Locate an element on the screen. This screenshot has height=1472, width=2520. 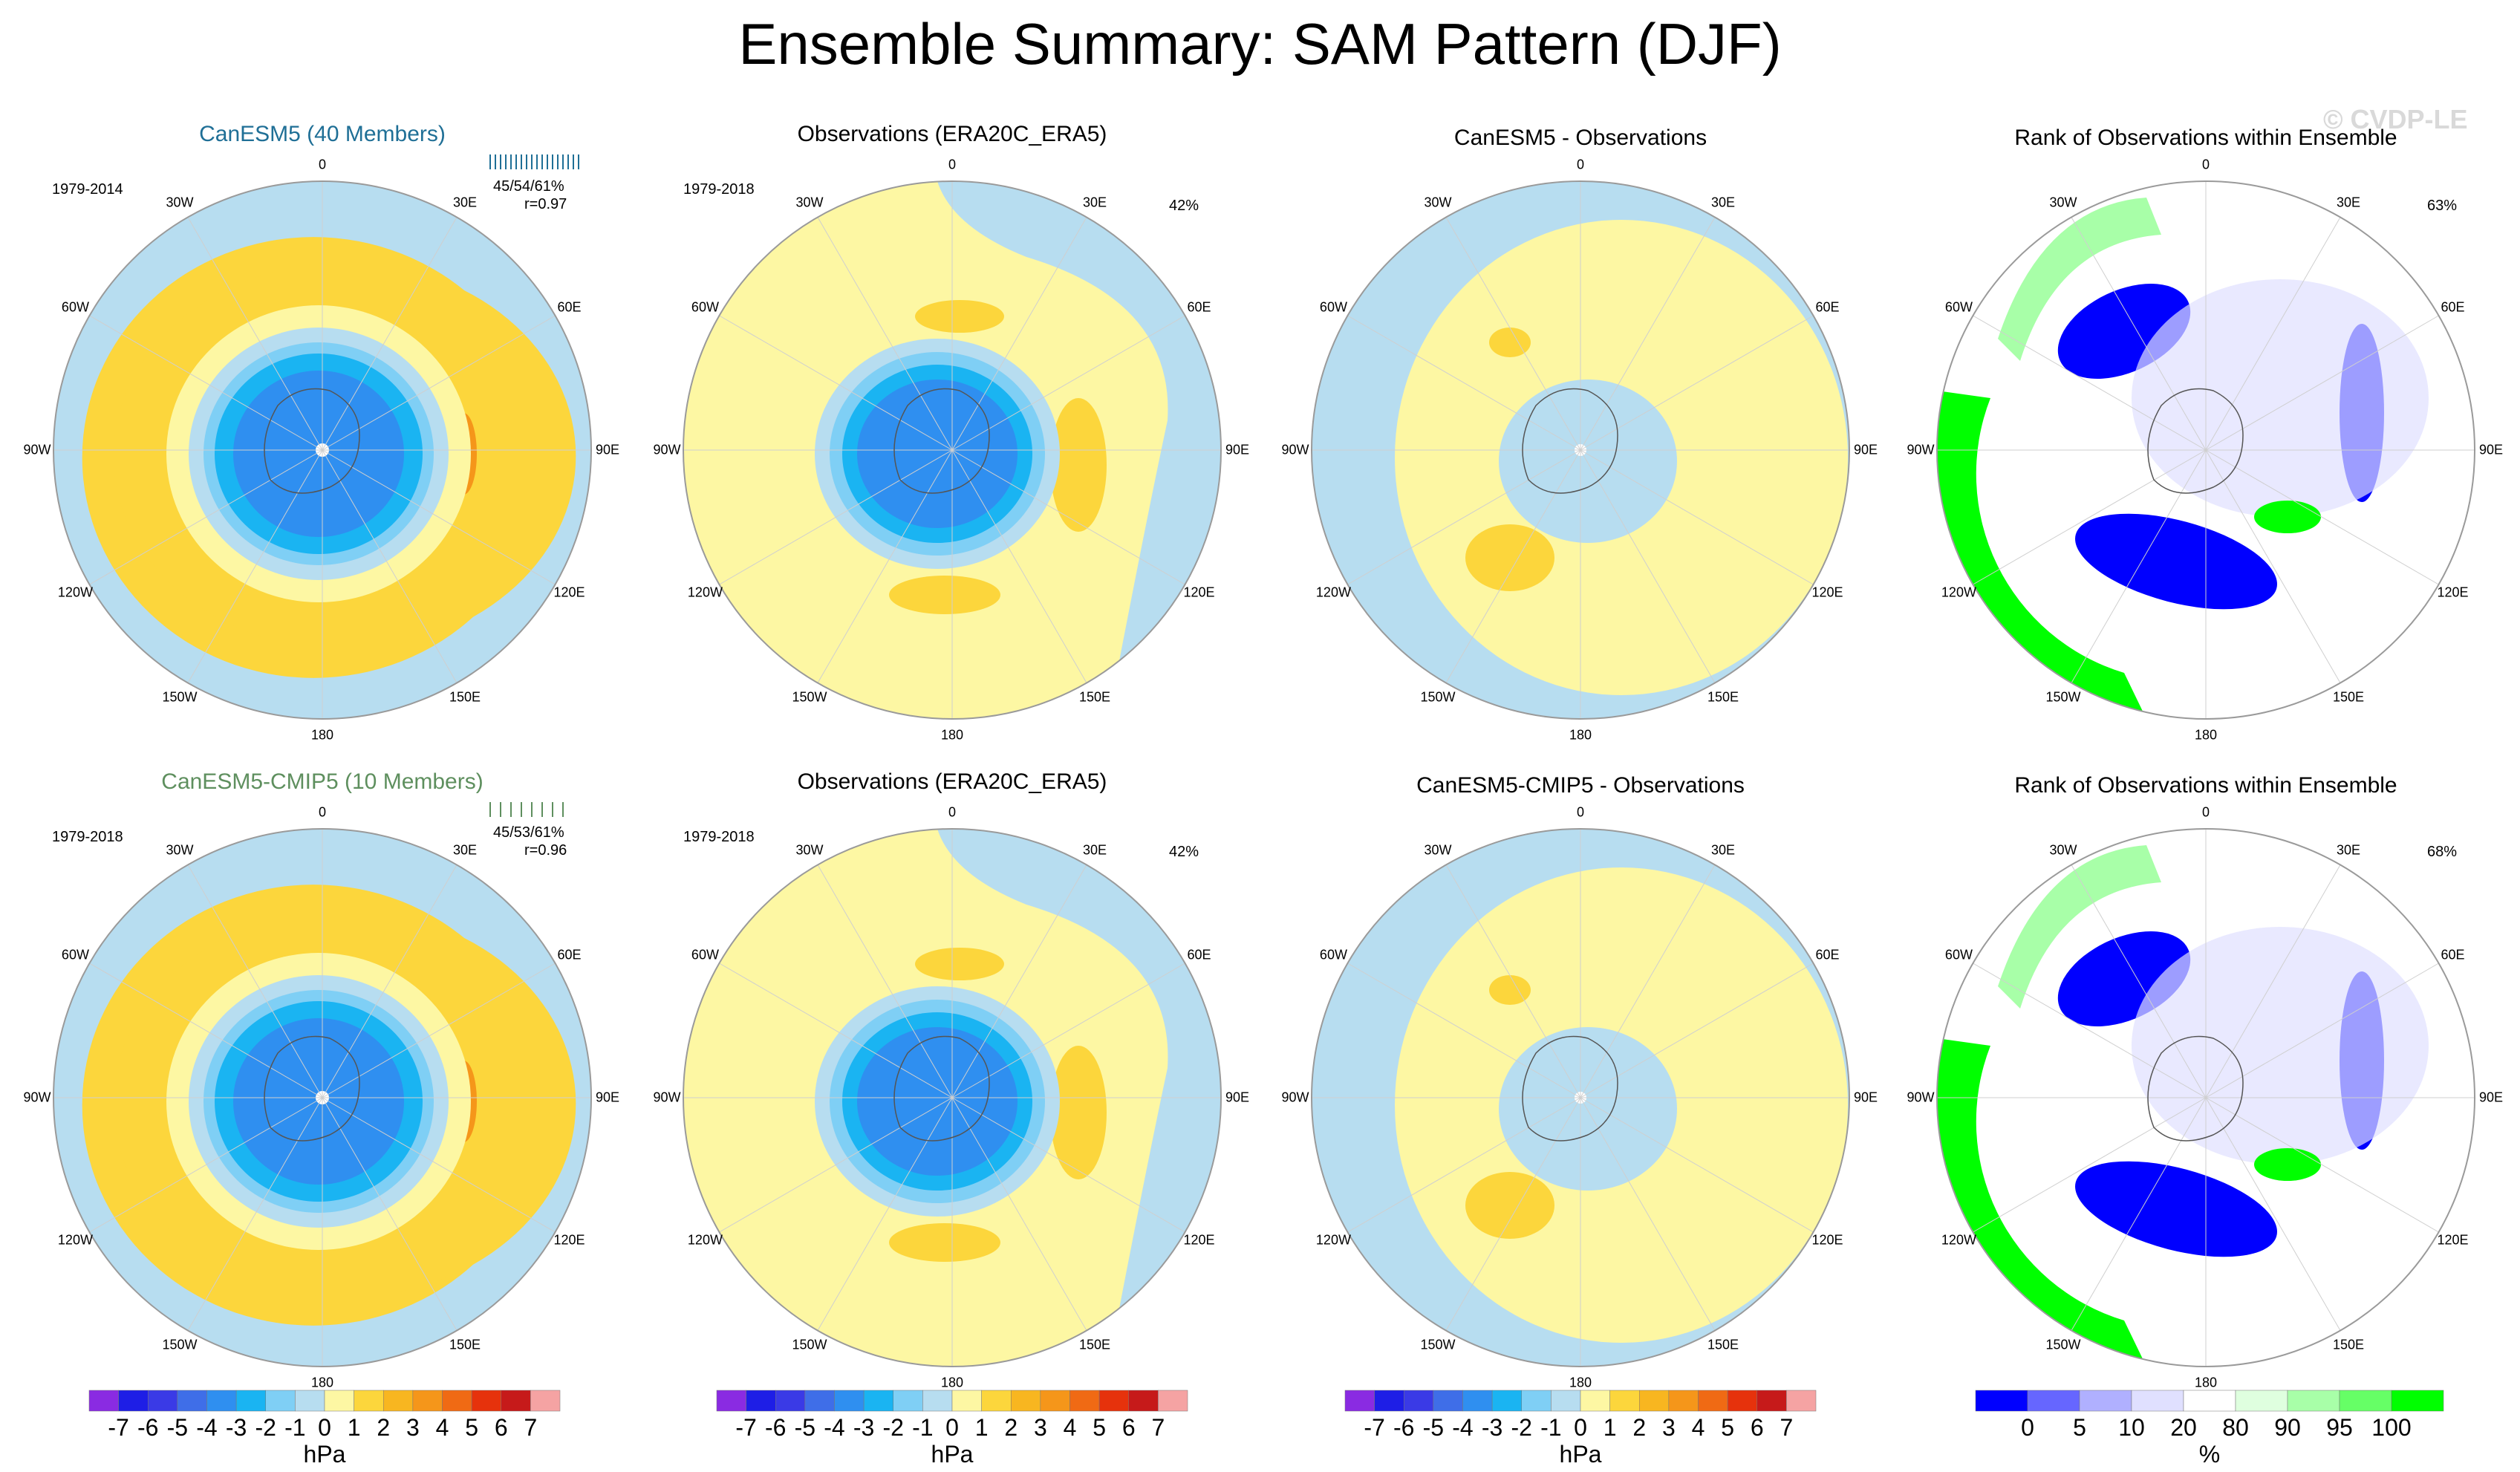
colorbar-tick-label: 0 is located at coordinates (2028, 1428).